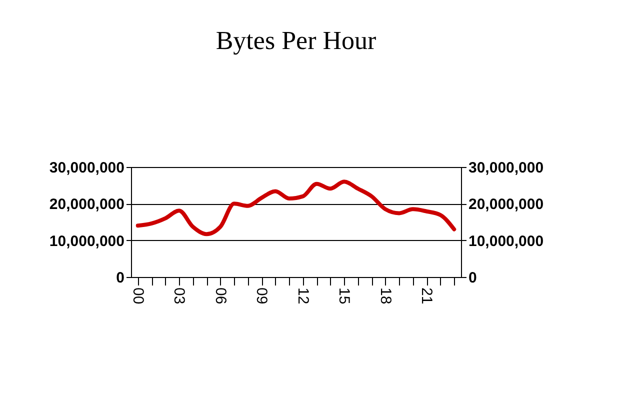 The image size is (620, 400). Describe the element at coordinates (506, 241) in the screenshot. I see `y2-tick-label: 10,000,000` at that location.